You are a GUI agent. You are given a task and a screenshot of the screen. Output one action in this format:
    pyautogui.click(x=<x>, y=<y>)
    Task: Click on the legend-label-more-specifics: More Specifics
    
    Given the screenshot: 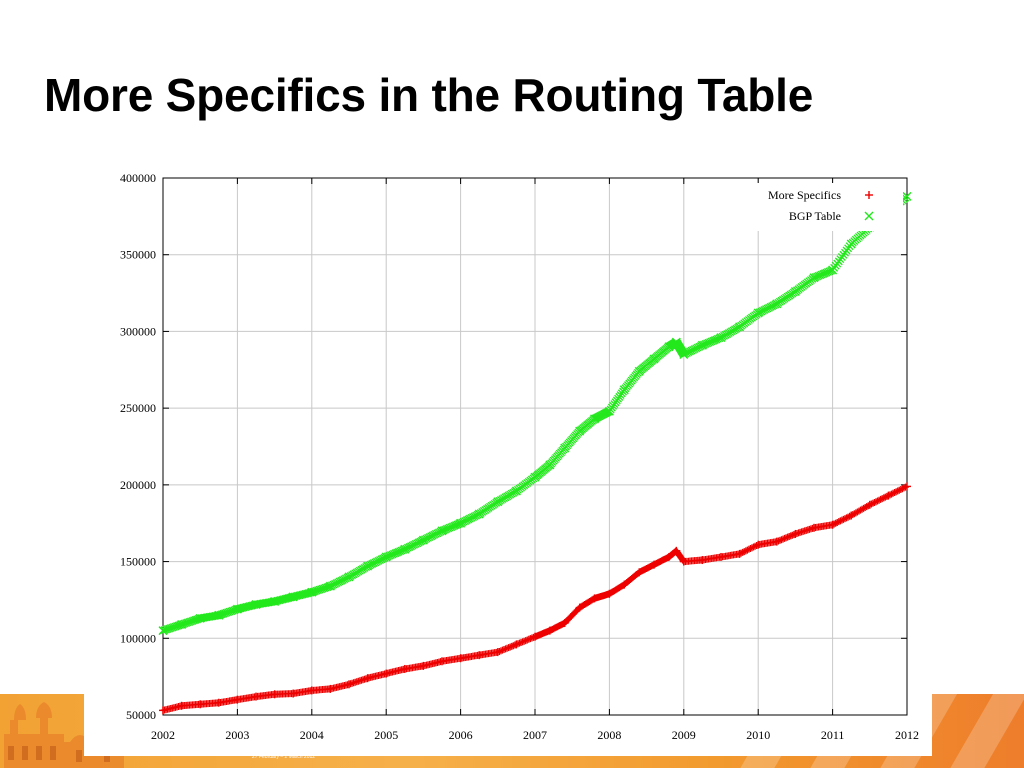 What is the action you would take?
    pyautogui.click(x=804, y=195)
    